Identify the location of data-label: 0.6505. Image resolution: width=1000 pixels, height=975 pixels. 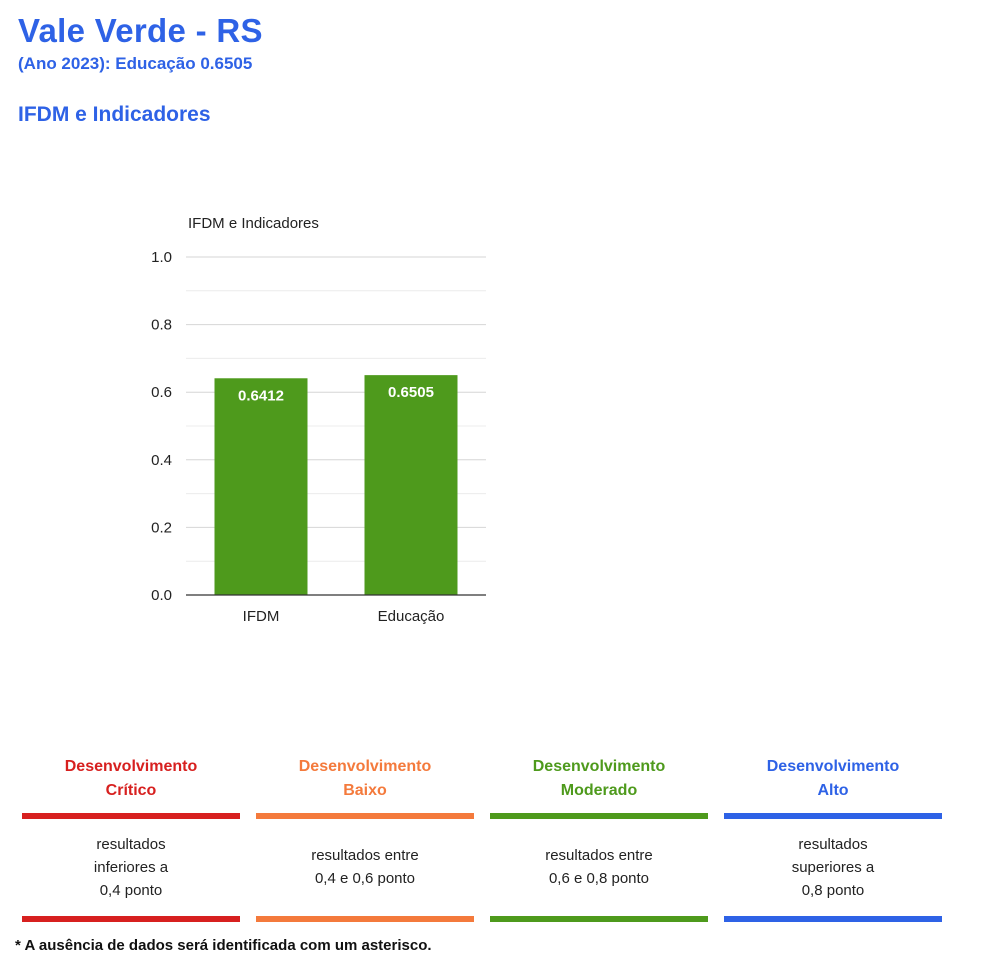
(411, 392).